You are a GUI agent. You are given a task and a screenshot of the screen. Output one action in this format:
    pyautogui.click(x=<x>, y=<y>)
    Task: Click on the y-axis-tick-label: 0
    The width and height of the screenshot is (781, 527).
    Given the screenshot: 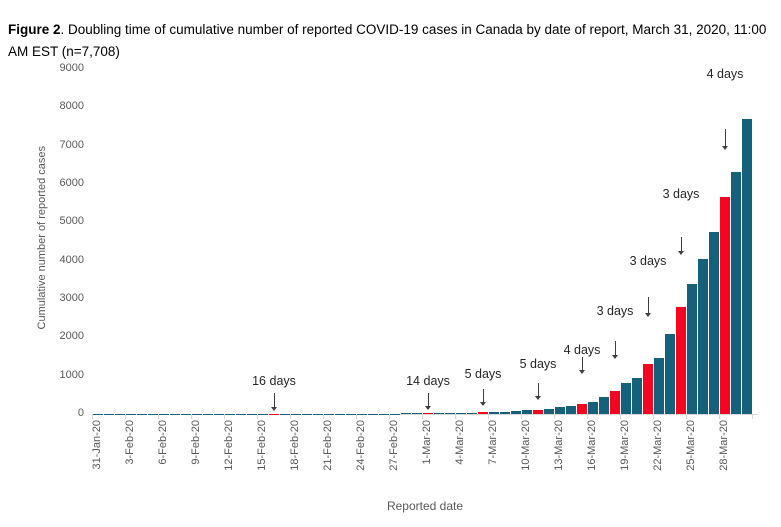 What is the action you would take?
    pyautogui.click(x=80, y=413)
    